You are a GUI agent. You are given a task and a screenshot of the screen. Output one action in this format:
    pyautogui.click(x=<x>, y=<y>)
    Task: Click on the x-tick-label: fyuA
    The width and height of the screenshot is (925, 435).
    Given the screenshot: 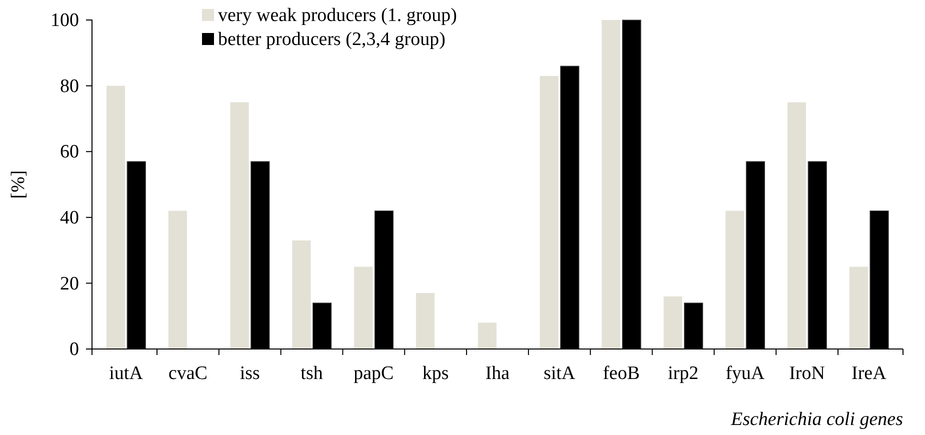 What is the action you would take?
    pyautogui.click(x=745, y=373)
    